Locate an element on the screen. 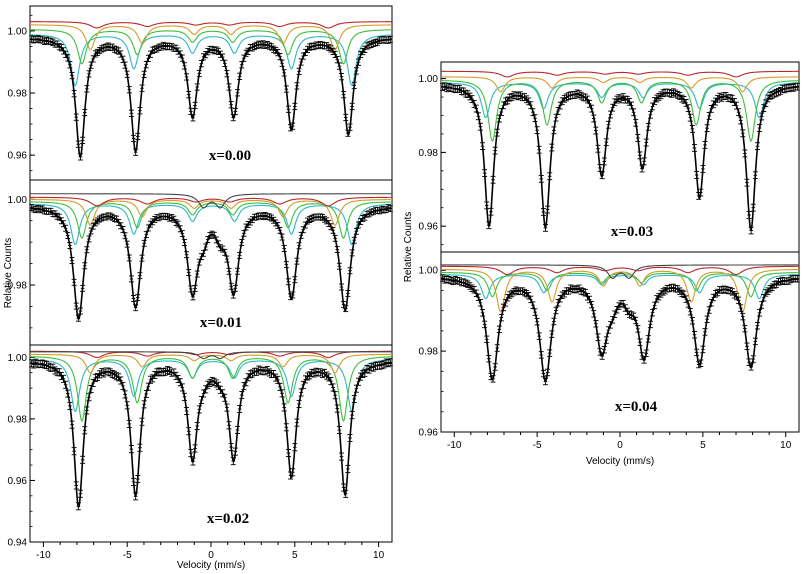 Image resolution: width=808 pixels, height=574 pixels. x-tick-label: -5 is located at coordinates (537, 445).